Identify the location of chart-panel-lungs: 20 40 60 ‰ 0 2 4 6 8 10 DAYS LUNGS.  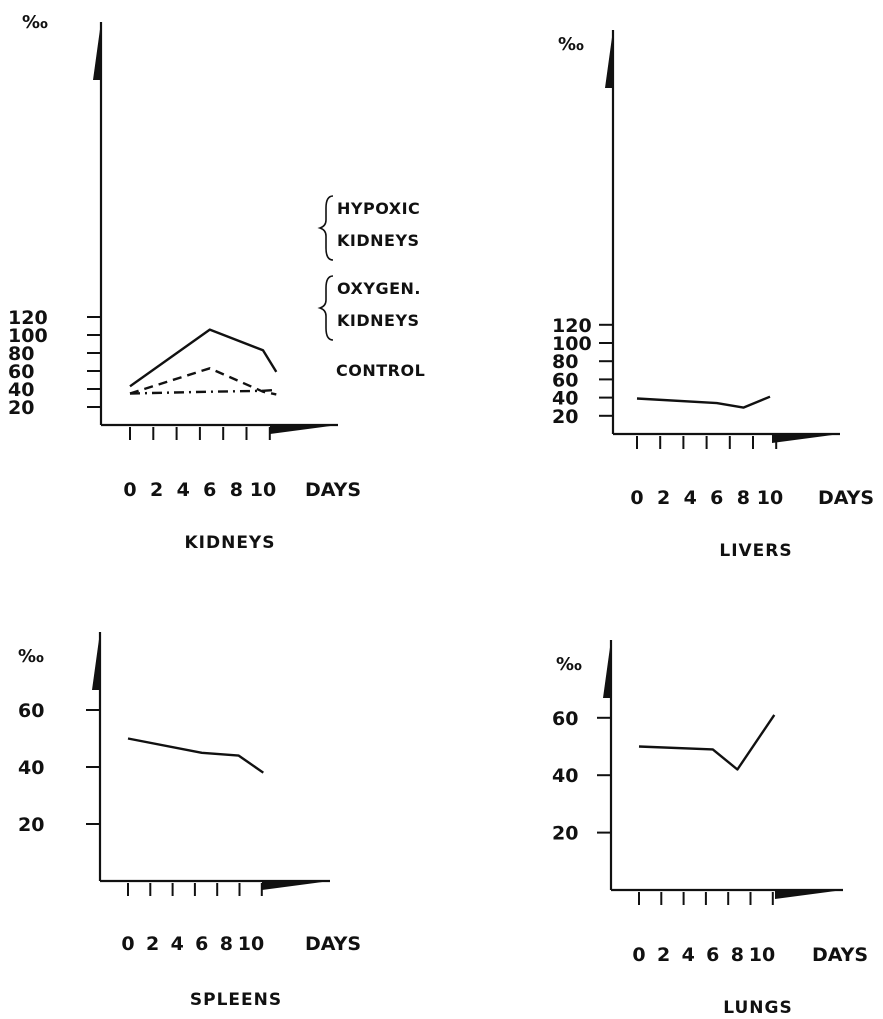
(710, 829).